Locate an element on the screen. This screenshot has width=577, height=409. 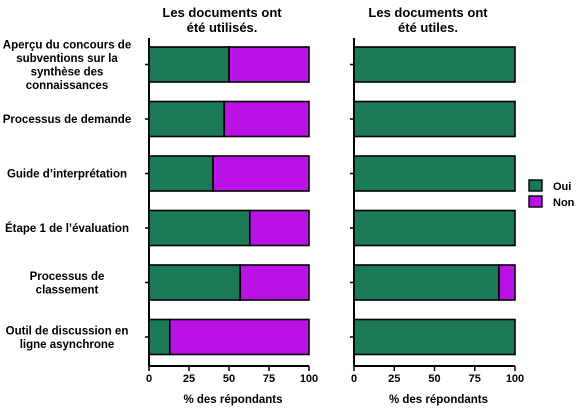
category-label: Guide d’interprétation is located at coordinates (67, 175).